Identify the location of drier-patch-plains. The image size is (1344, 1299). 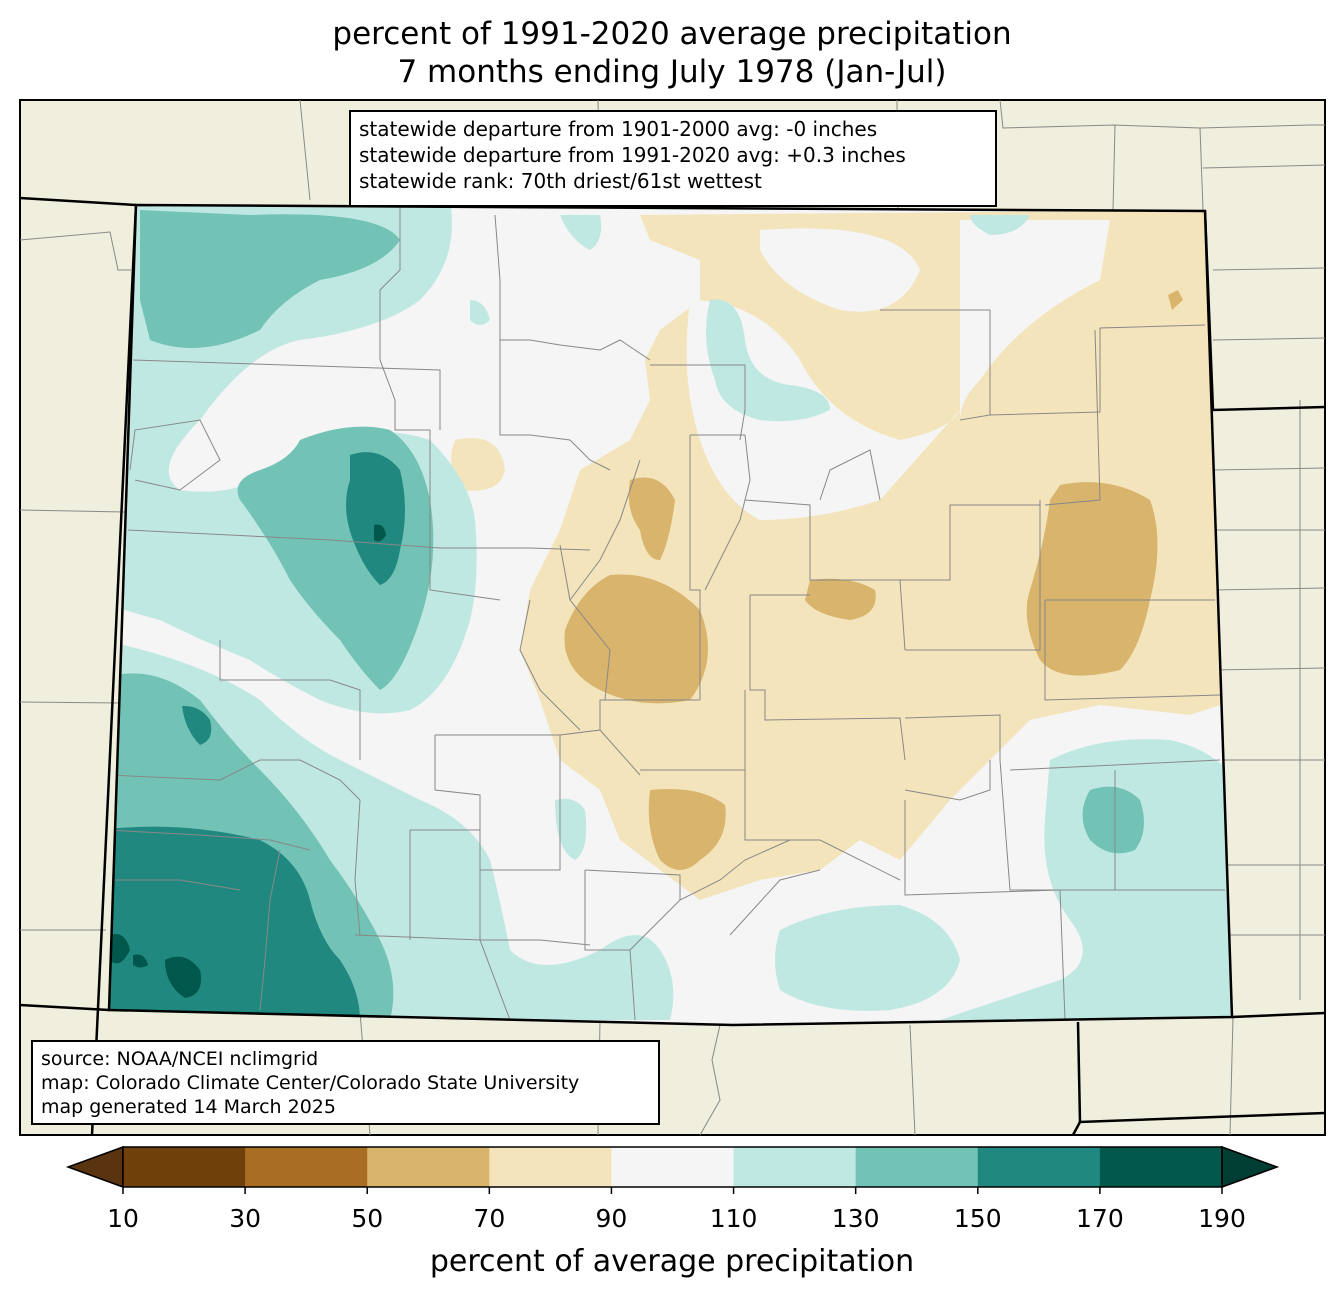
(840, 599).